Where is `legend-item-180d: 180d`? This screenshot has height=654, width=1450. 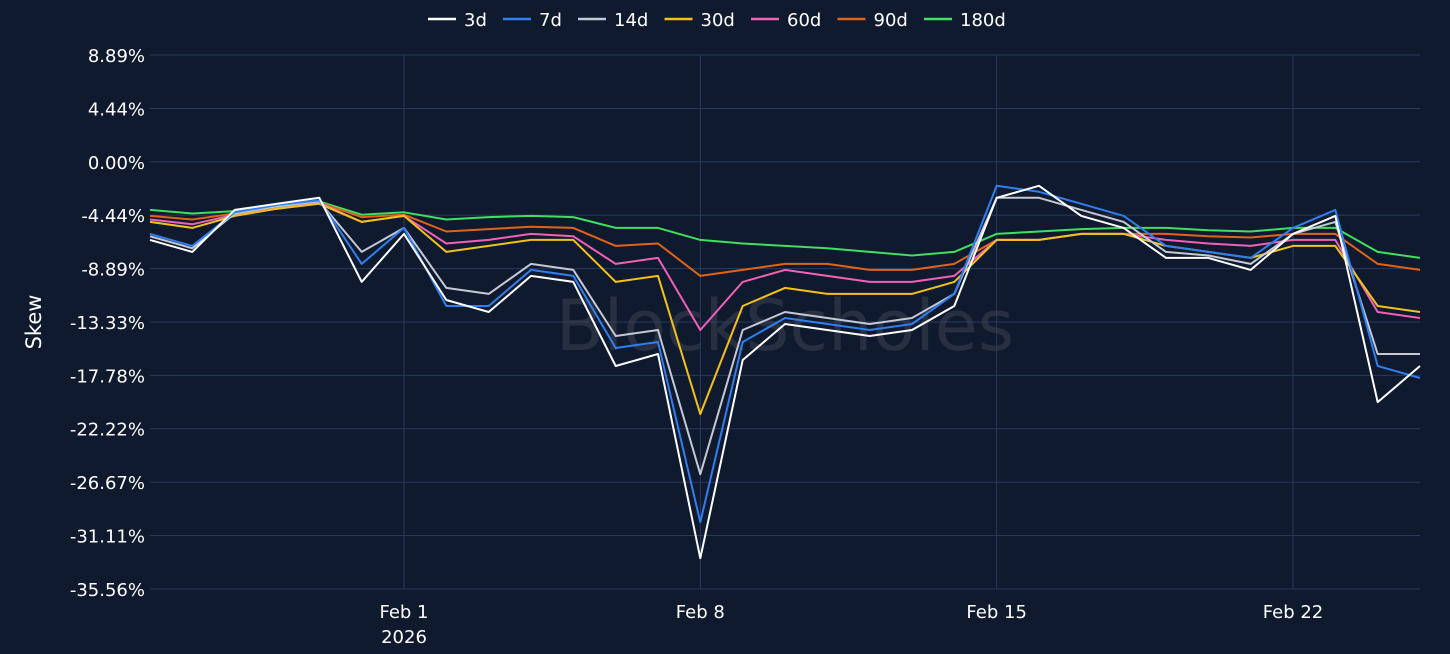 legend-item-180d: 180d is located at coordinates (965, 20).